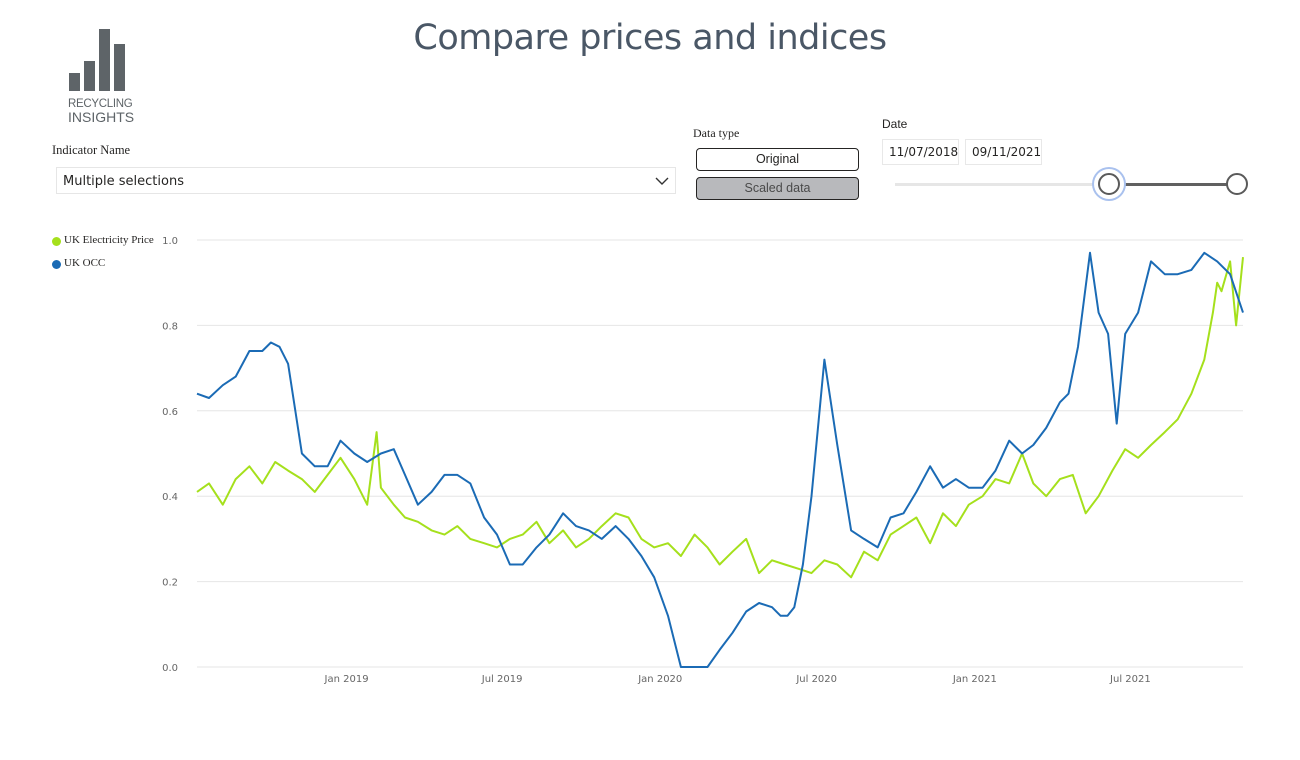 The height and width of the screenshot is (760, 1300). I want to click on y-tick-label: 0.8, so click(170, 326).